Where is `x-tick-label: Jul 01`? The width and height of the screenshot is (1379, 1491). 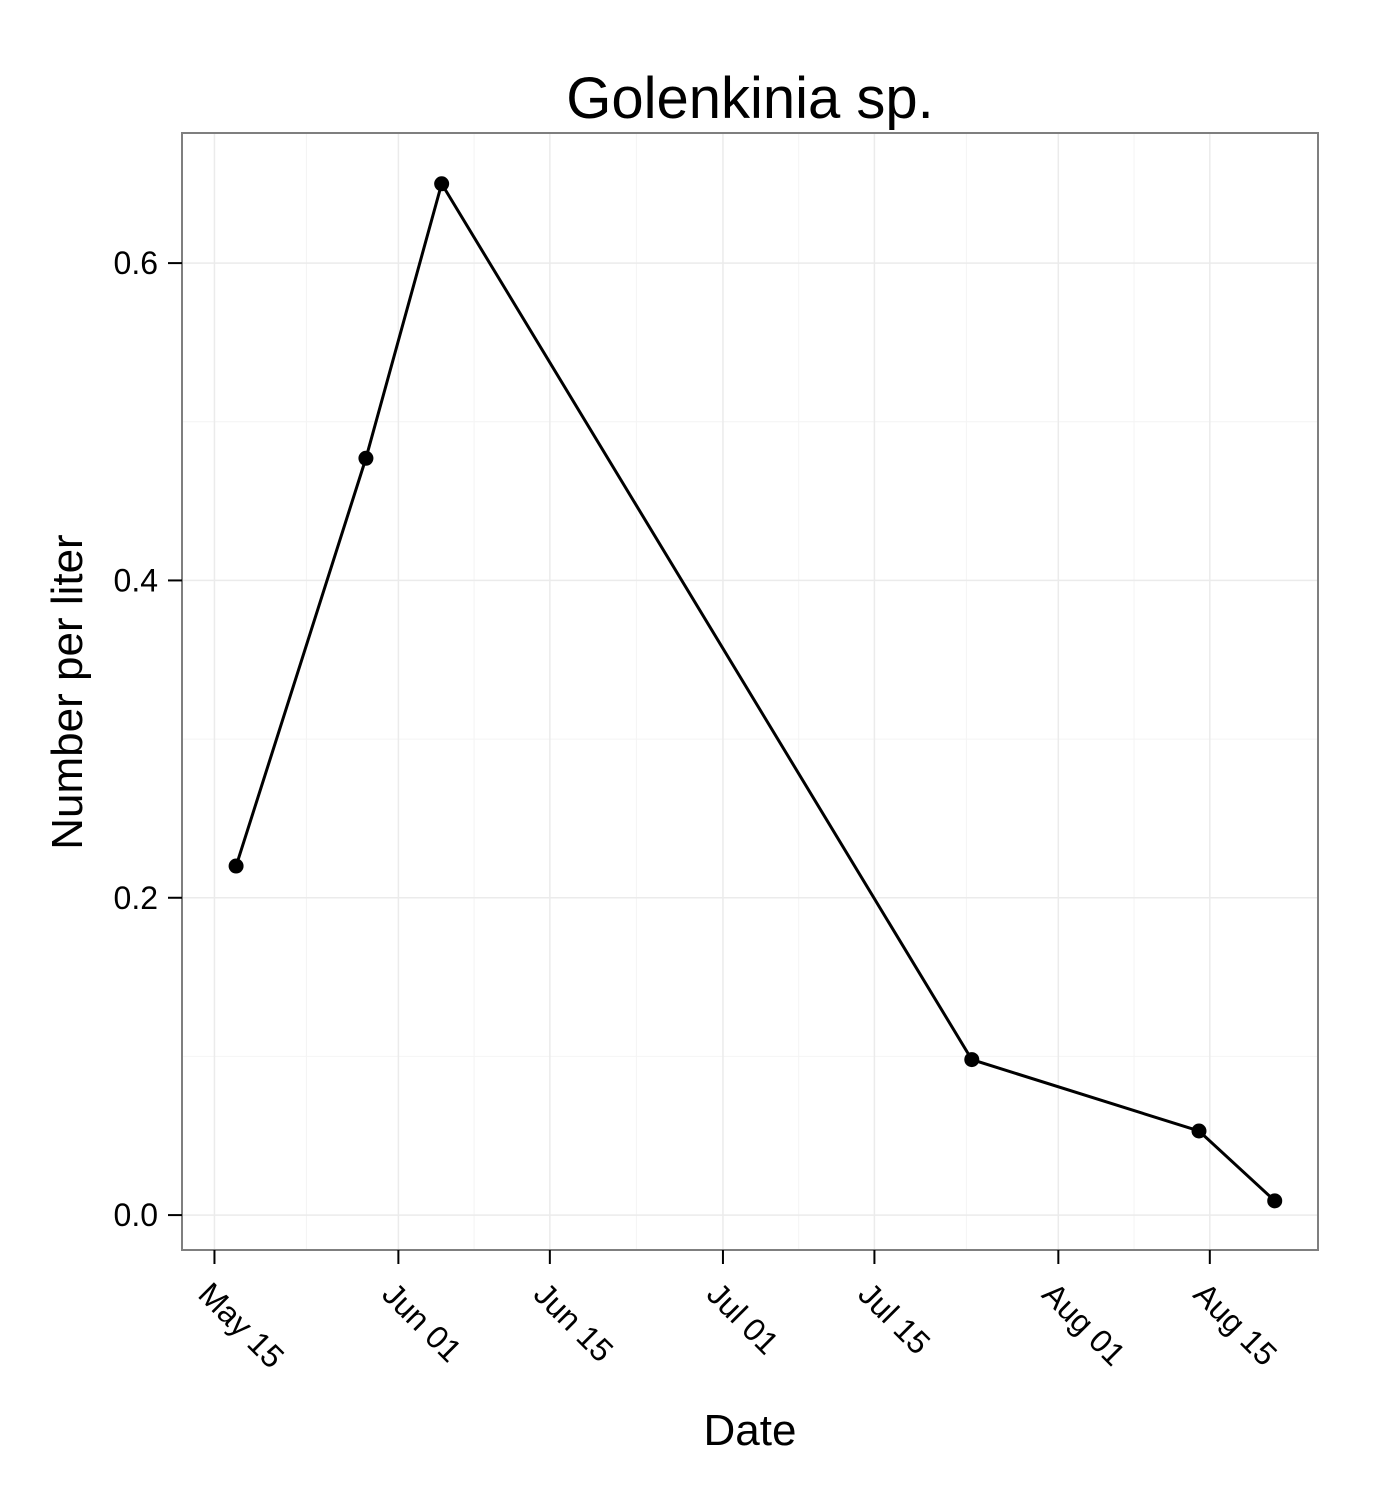 x-tick-label: Jul 01 is located at coordinates (743, 1318).